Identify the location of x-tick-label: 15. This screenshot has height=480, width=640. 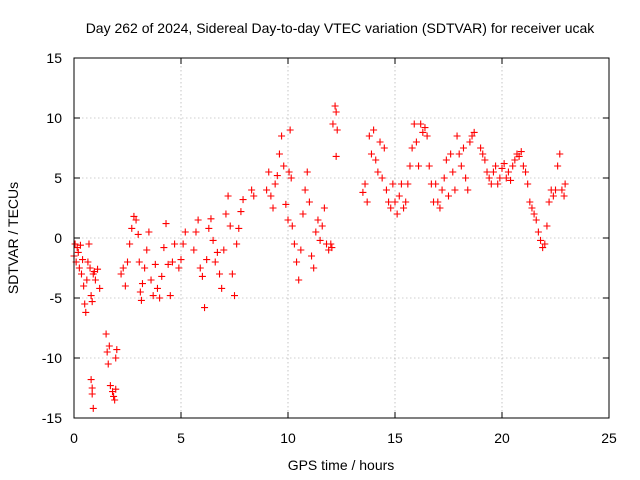
(395, 438).